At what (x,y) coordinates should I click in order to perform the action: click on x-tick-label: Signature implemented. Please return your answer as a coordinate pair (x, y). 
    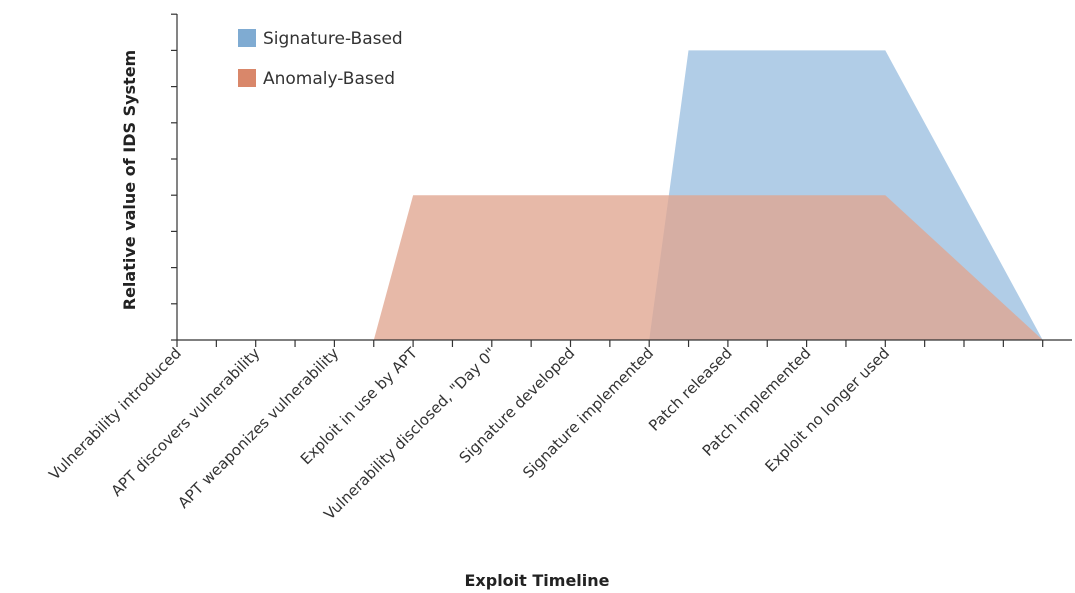
    Looking at the image, I should click on (588, 413).